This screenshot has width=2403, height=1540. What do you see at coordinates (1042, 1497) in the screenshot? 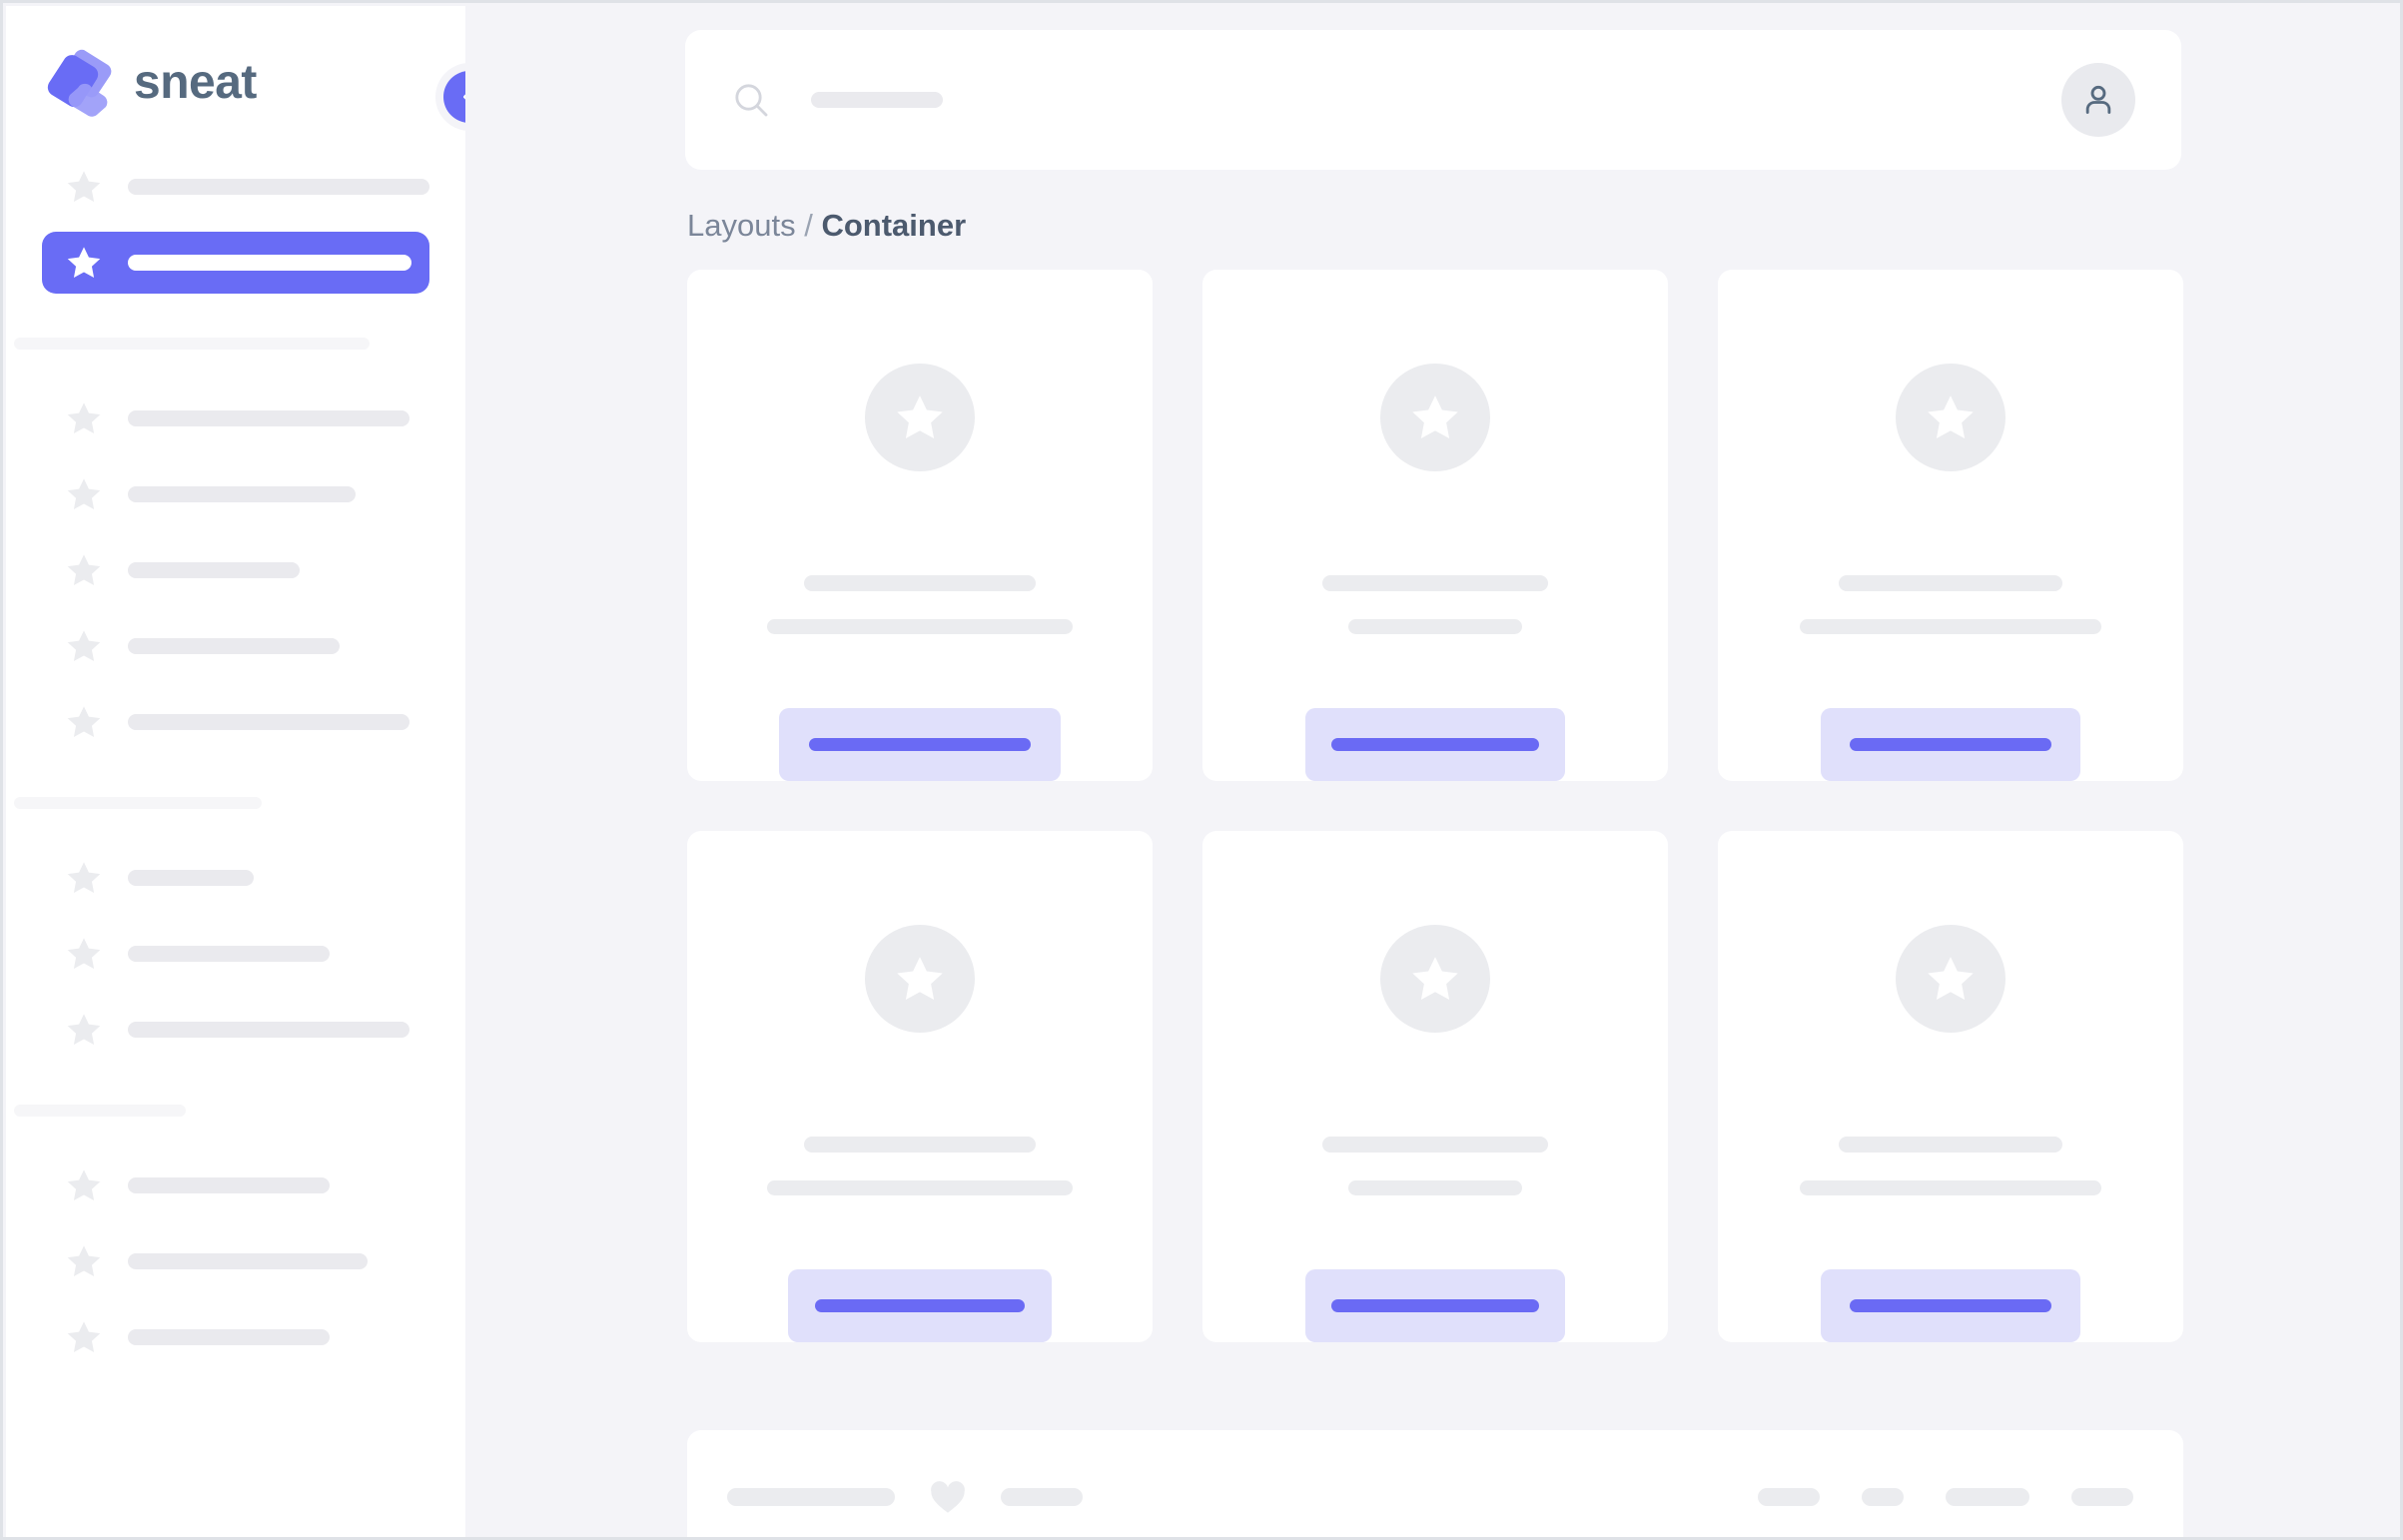
I see `footer-bar-b` at bounding box center [1042, 1497].